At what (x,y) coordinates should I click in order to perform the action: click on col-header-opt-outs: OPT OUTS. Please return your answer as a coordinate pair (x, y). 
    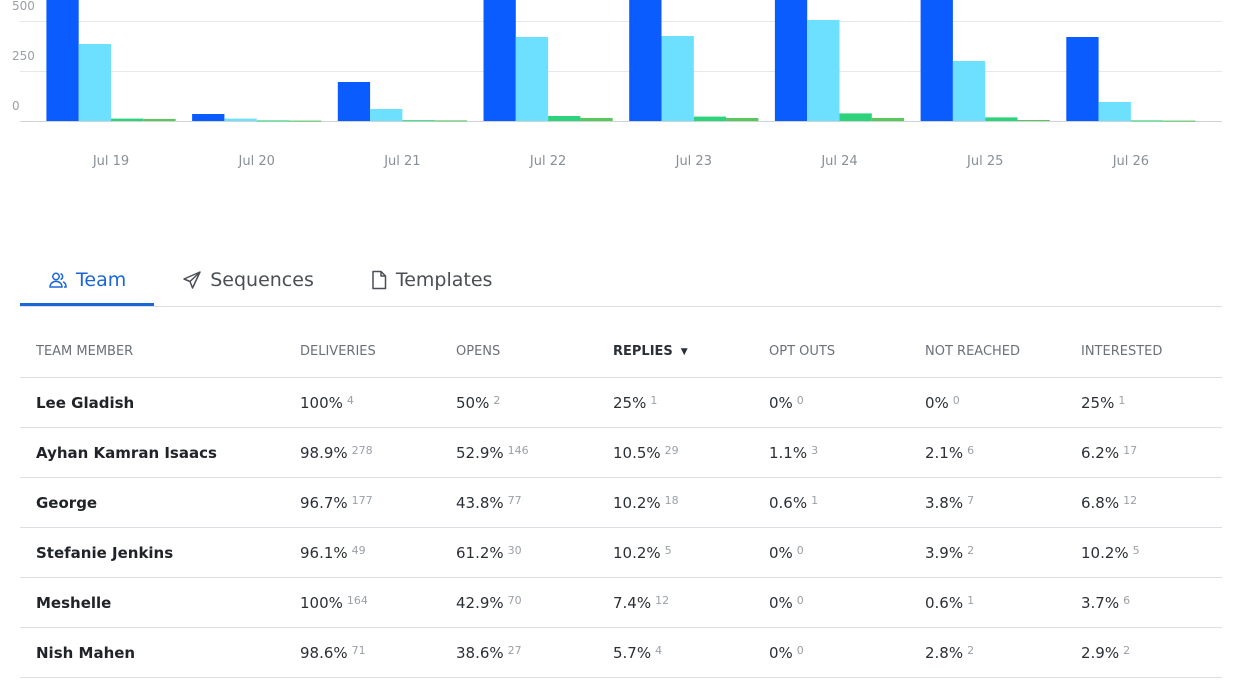
    Looking at the image, I should click on (831, 352).